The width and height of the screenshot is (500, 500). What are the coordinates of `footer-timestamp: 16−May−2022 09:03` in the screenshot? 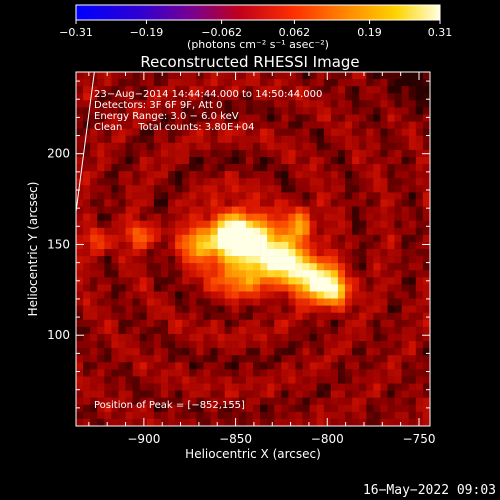 It's located at (429, 490).